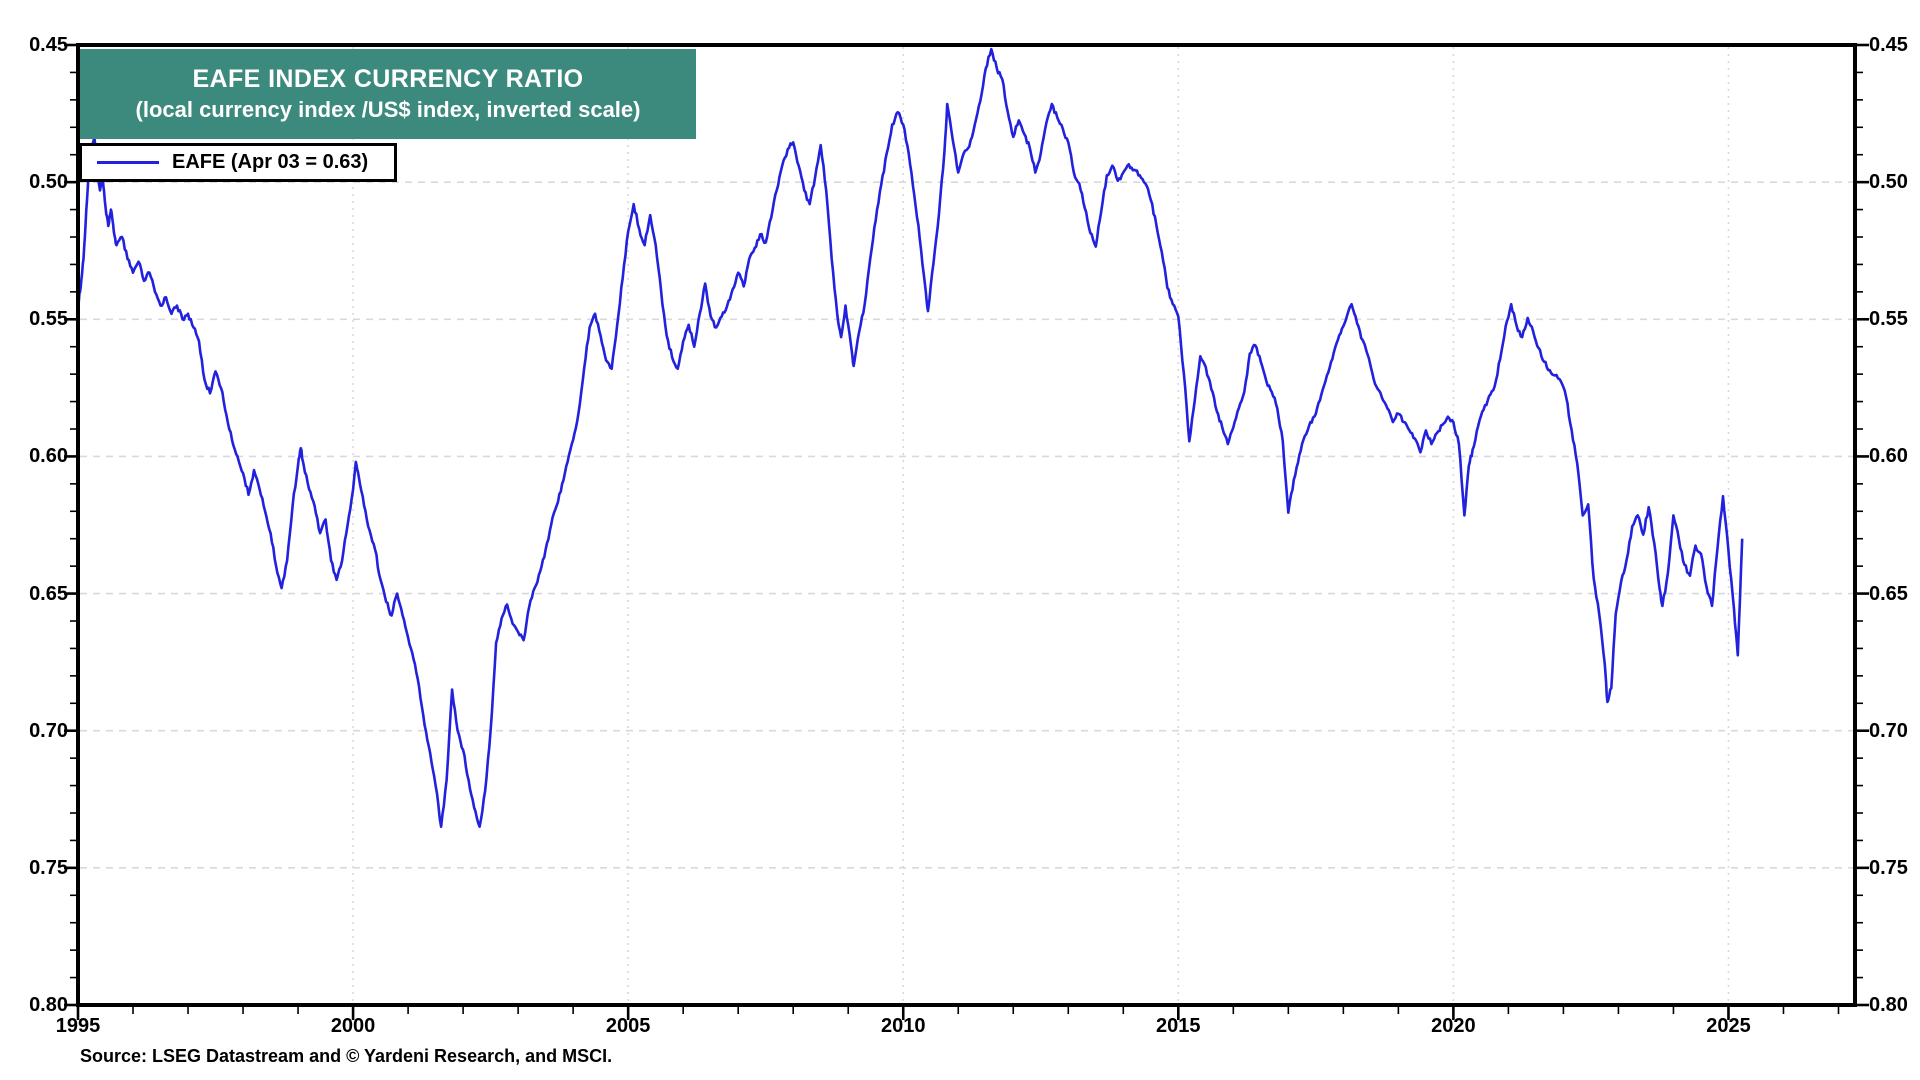 Image resolution: width=1920 pixels, height=1080 pixels. I want to click on y-tick-label-left: 0.65, so click(48, 593).